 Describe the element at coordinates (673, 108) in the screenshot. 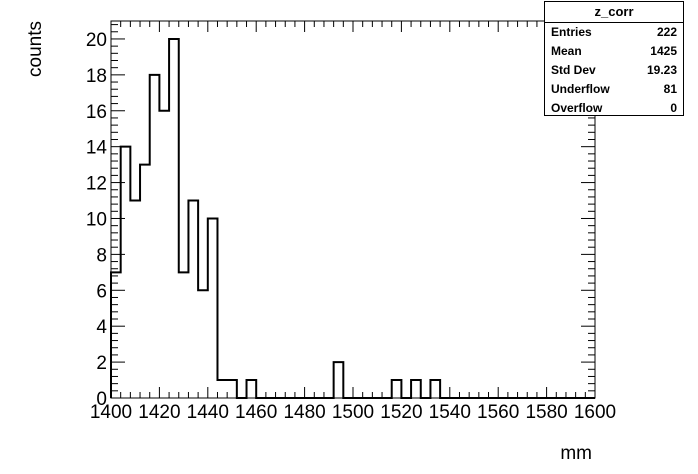

I see `stats-value: 0` at that location.